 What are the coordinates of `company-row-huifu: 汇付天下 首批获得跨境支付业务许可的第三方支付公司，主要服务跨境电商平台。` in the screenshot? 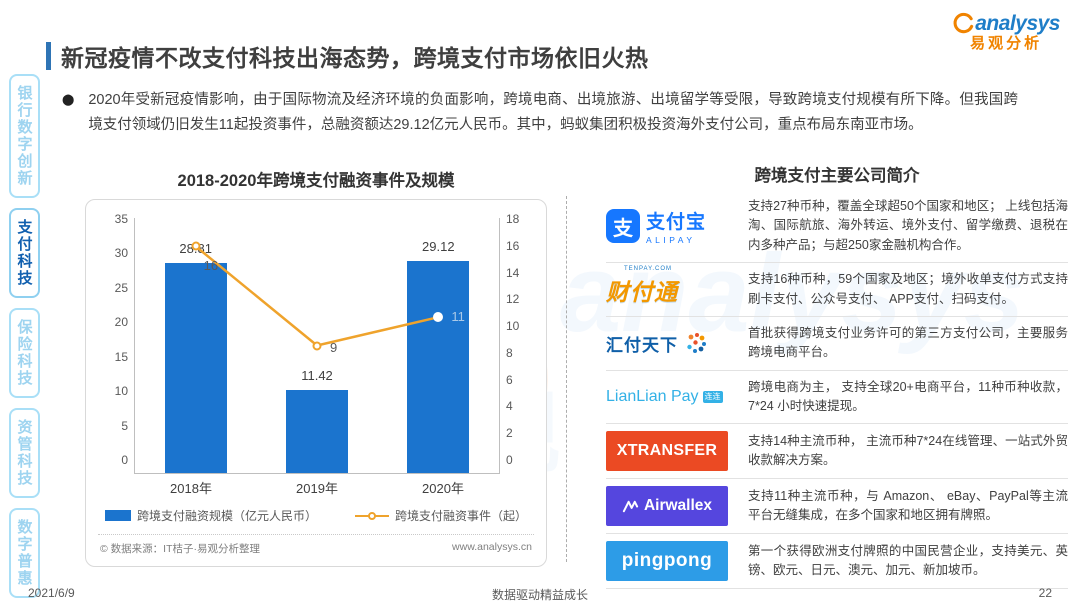 It's located at (837, 344).